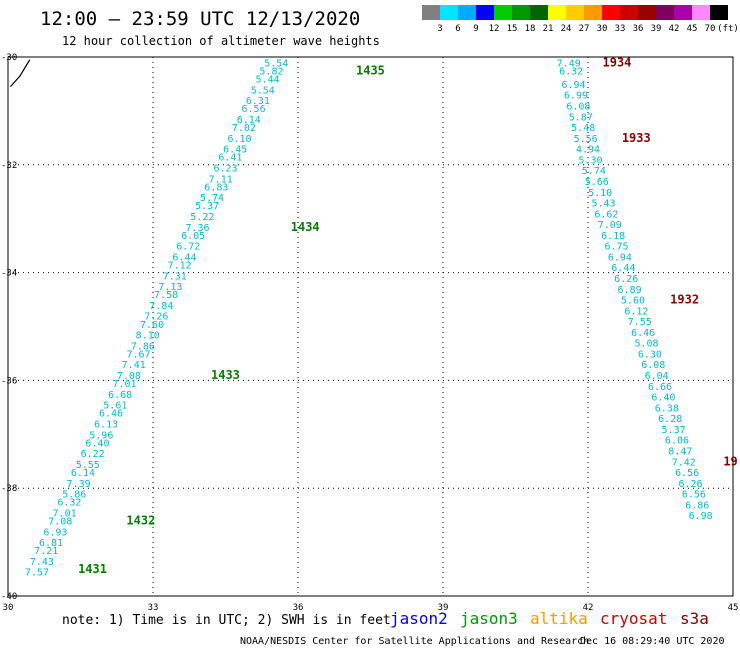  What do you see at coordinates (657, 376) in the screenshot?
I see `wave-height-label: 6.04` at bounding box center [657, 376].